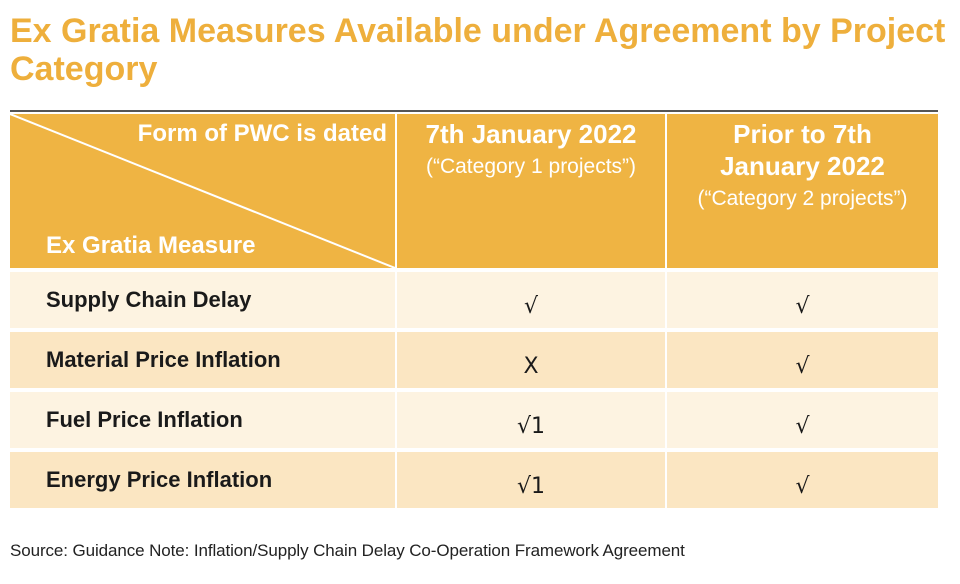  I want to click on measure-label: Energy Price Inflation, so click(202, 480).